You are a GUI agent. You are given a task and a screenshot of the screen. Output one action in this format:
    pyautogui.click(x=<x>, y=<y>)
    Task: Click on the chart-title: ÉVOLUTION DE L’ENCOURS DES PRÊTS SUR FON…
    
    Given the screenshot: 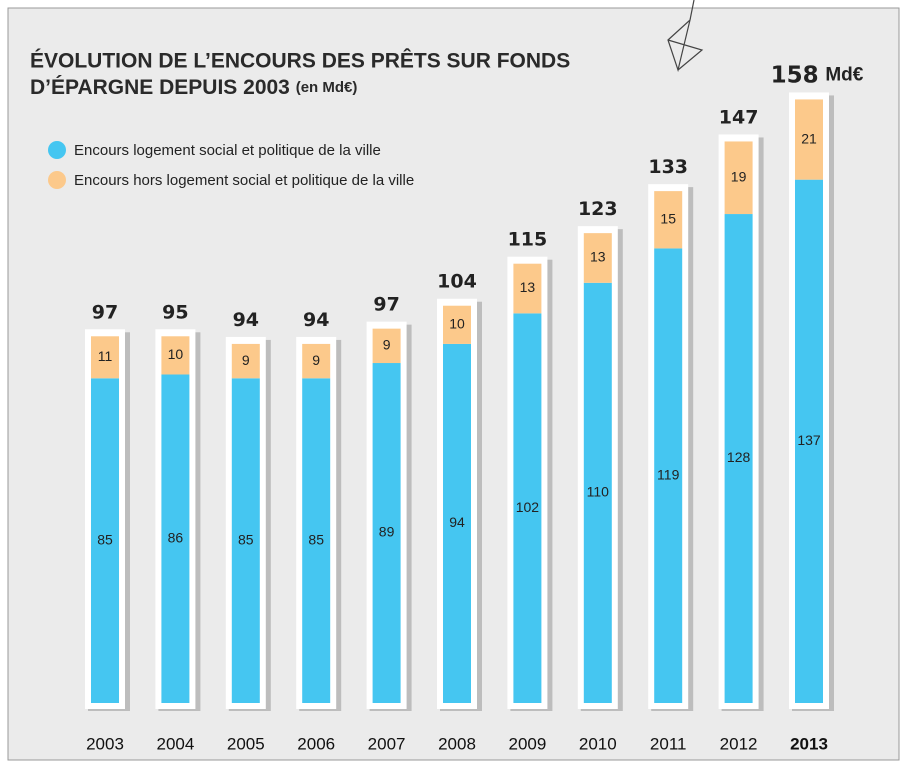 What is the action you would take?
    pyautogui.click(x=300, y=61)
    